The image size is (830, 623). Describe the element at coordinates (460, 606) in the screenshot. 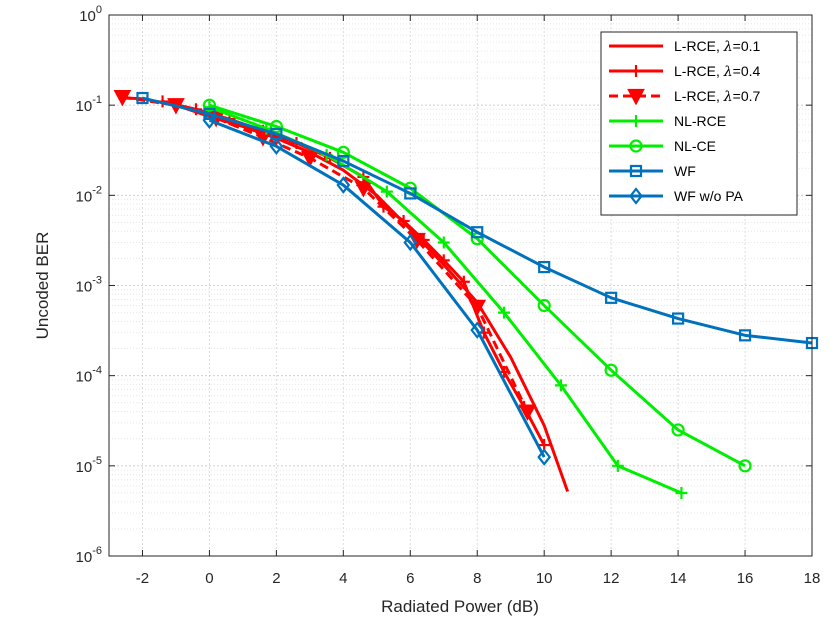

I see `x-axis-label: Radiated Power (dB)` at that location.